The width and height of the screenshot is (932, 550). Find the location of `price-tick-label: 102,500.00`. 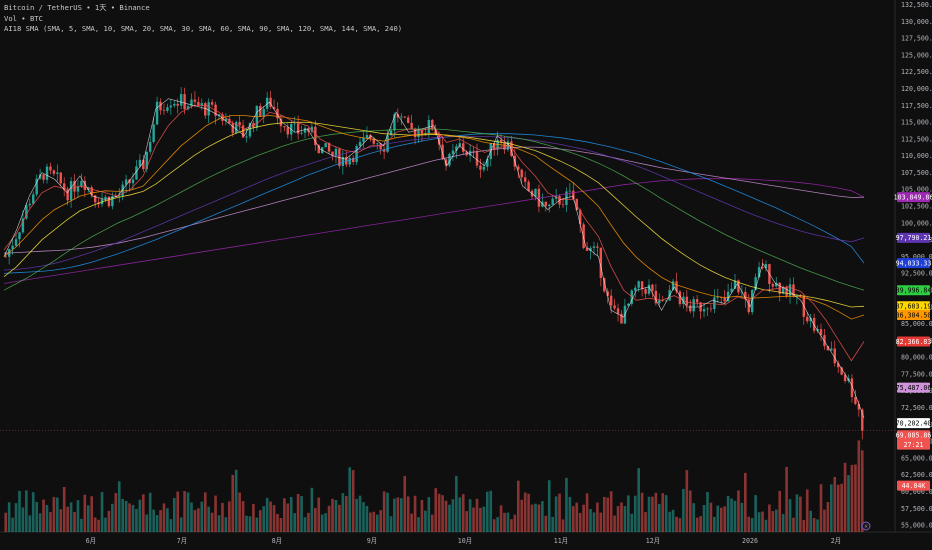

price-tick-label: 102,500.00 is located at coordinates (916, 207).